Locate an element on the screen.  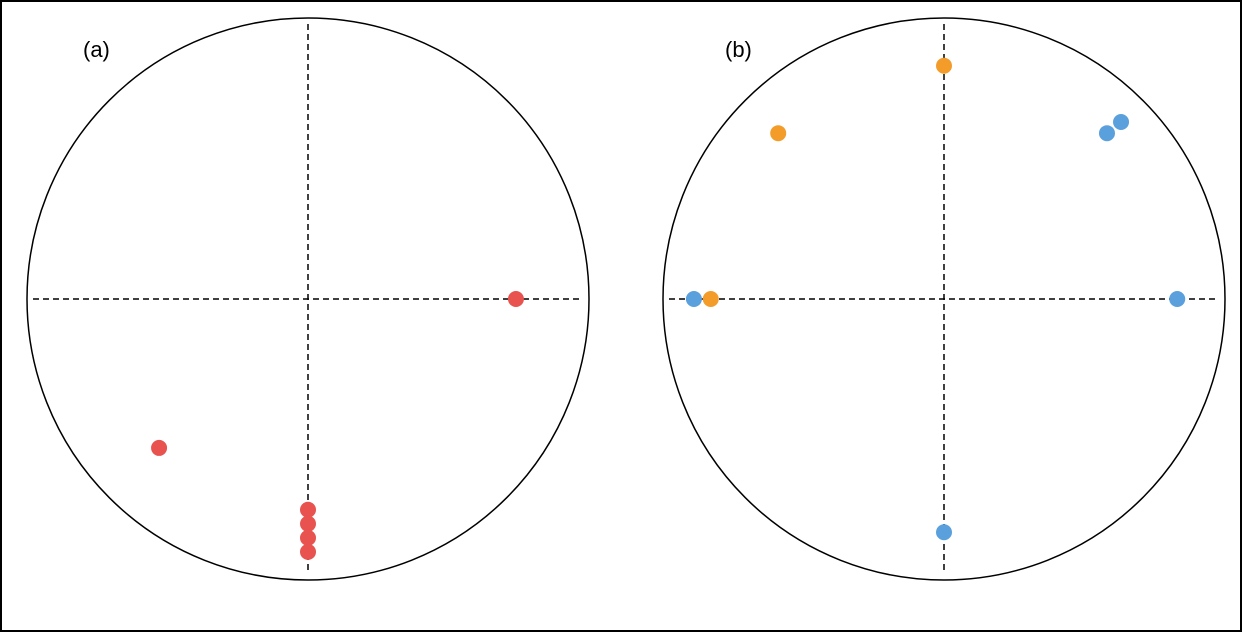
panel-label-a: (a) is located at coordinates (96, 49).